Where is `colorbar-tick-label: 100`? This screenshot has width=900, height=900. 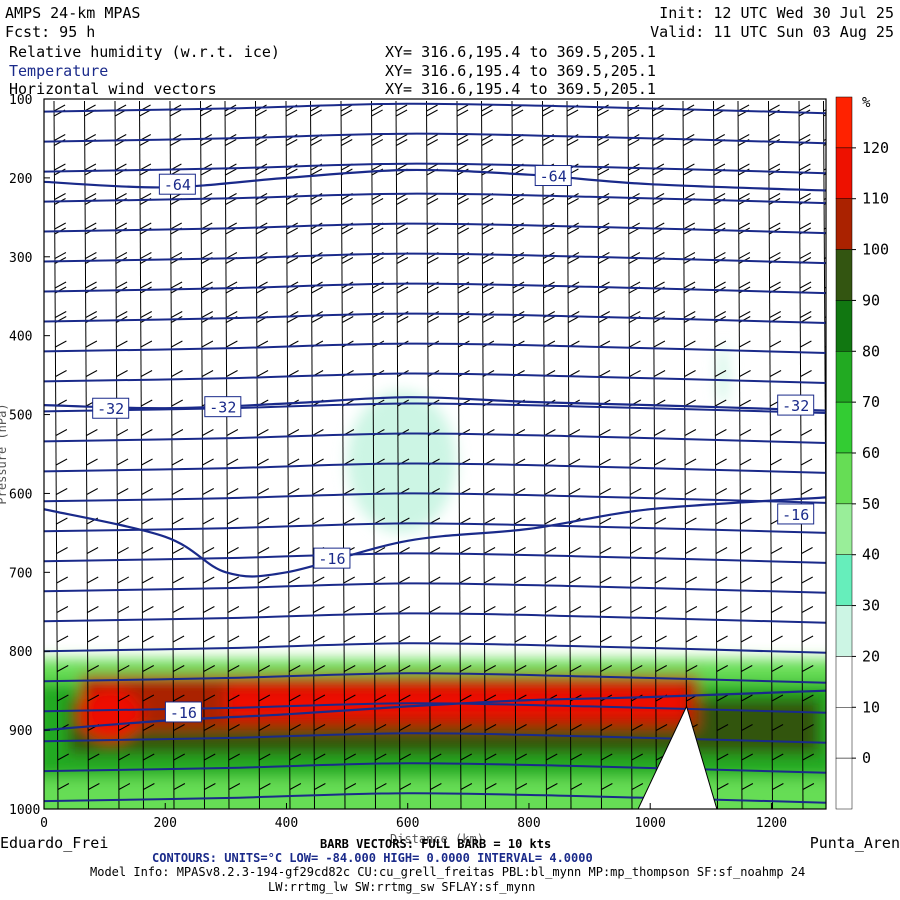
colorbar-tick-label: 100 is located at coordinates (875, 250).